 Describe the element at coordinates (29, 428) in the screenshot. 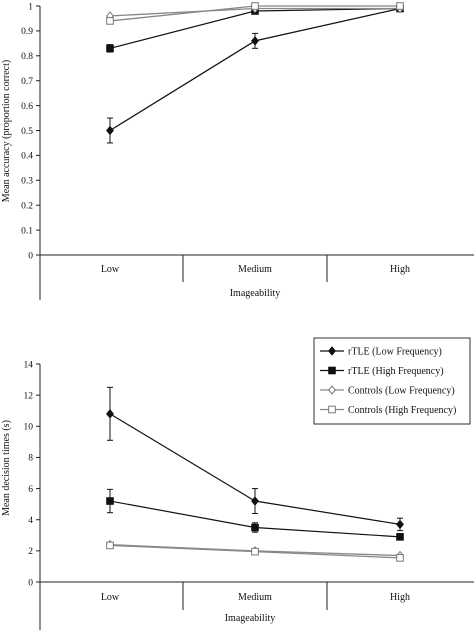

I see `rt-y-tick-label: 10` at that location.